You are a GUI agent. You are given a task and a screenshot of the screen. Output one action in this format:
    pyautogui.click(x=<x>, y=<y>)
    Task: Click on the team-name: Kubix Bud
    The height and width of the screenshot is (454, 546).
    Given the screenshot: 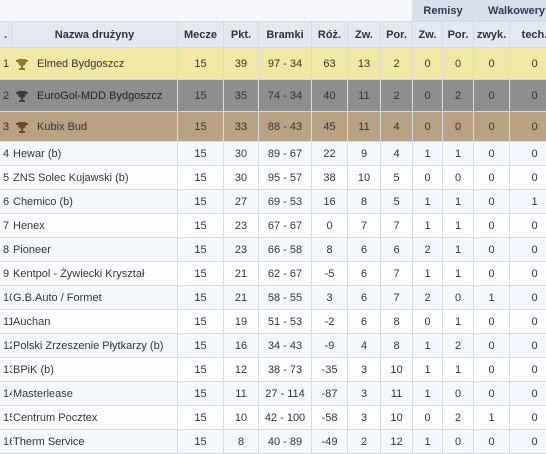 What is the action you would take?
    pyautogui.click(x=95, y=127)
    